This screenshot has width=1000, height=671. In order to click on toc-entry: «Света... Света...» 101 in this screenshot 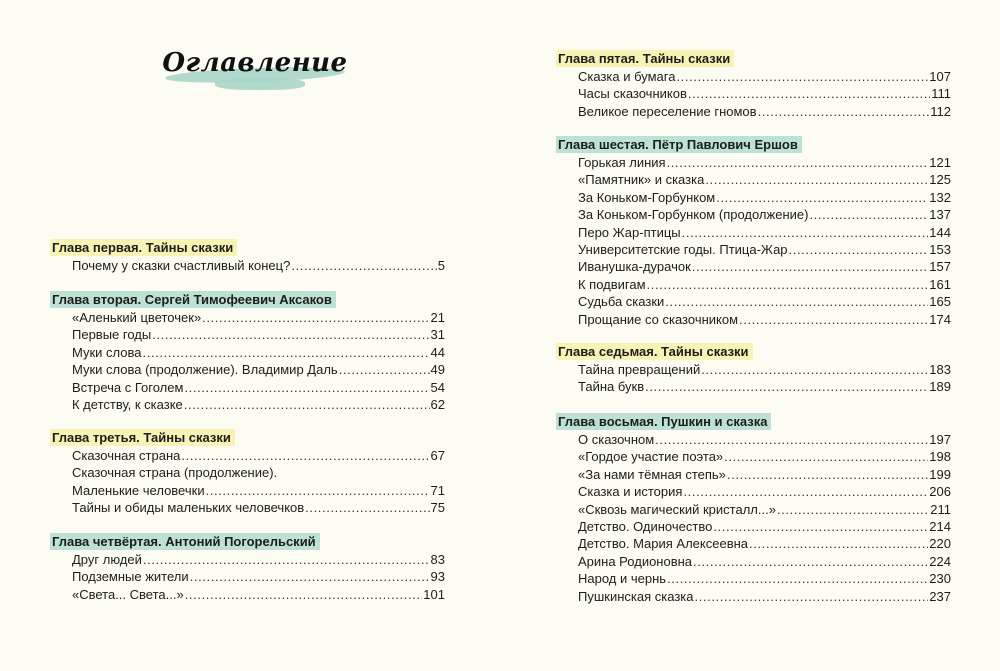, I will do `click(258, 594)`.